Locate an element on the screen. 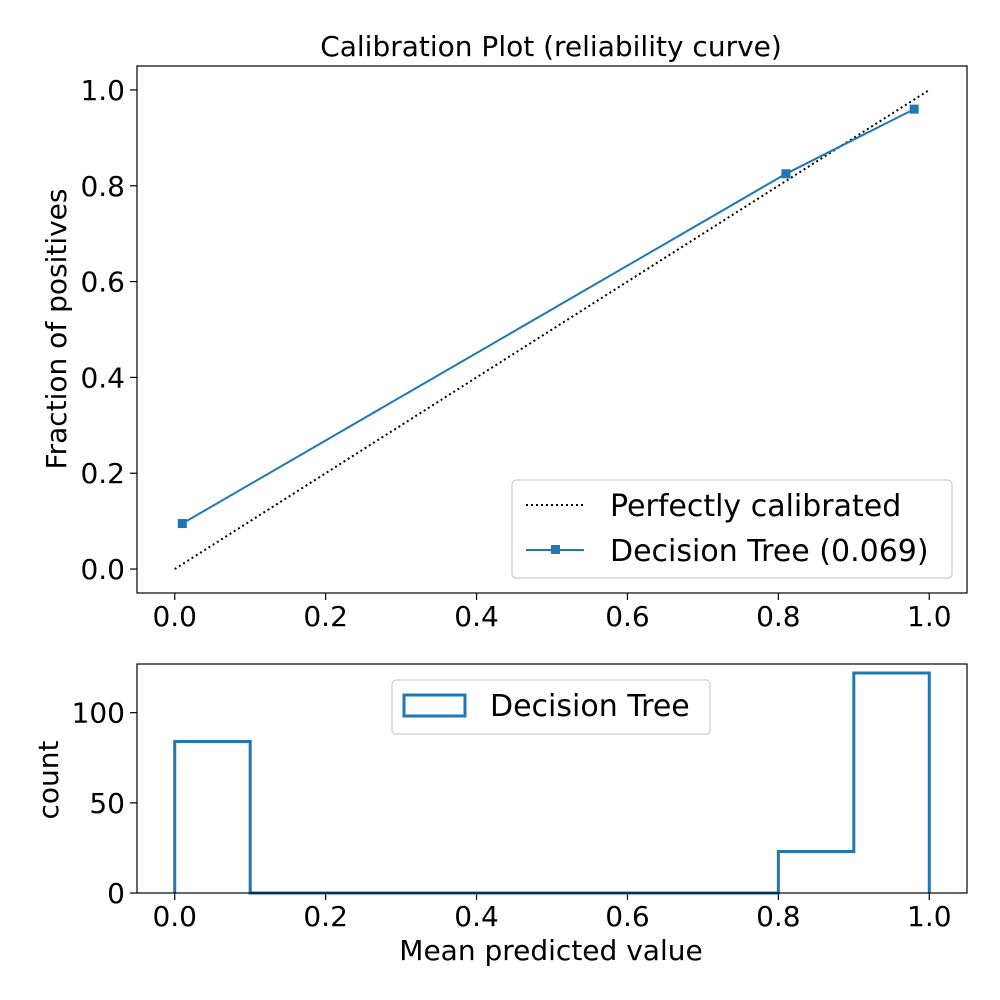  y-tick-label: 0.6 is located at coordinates (102, 282).